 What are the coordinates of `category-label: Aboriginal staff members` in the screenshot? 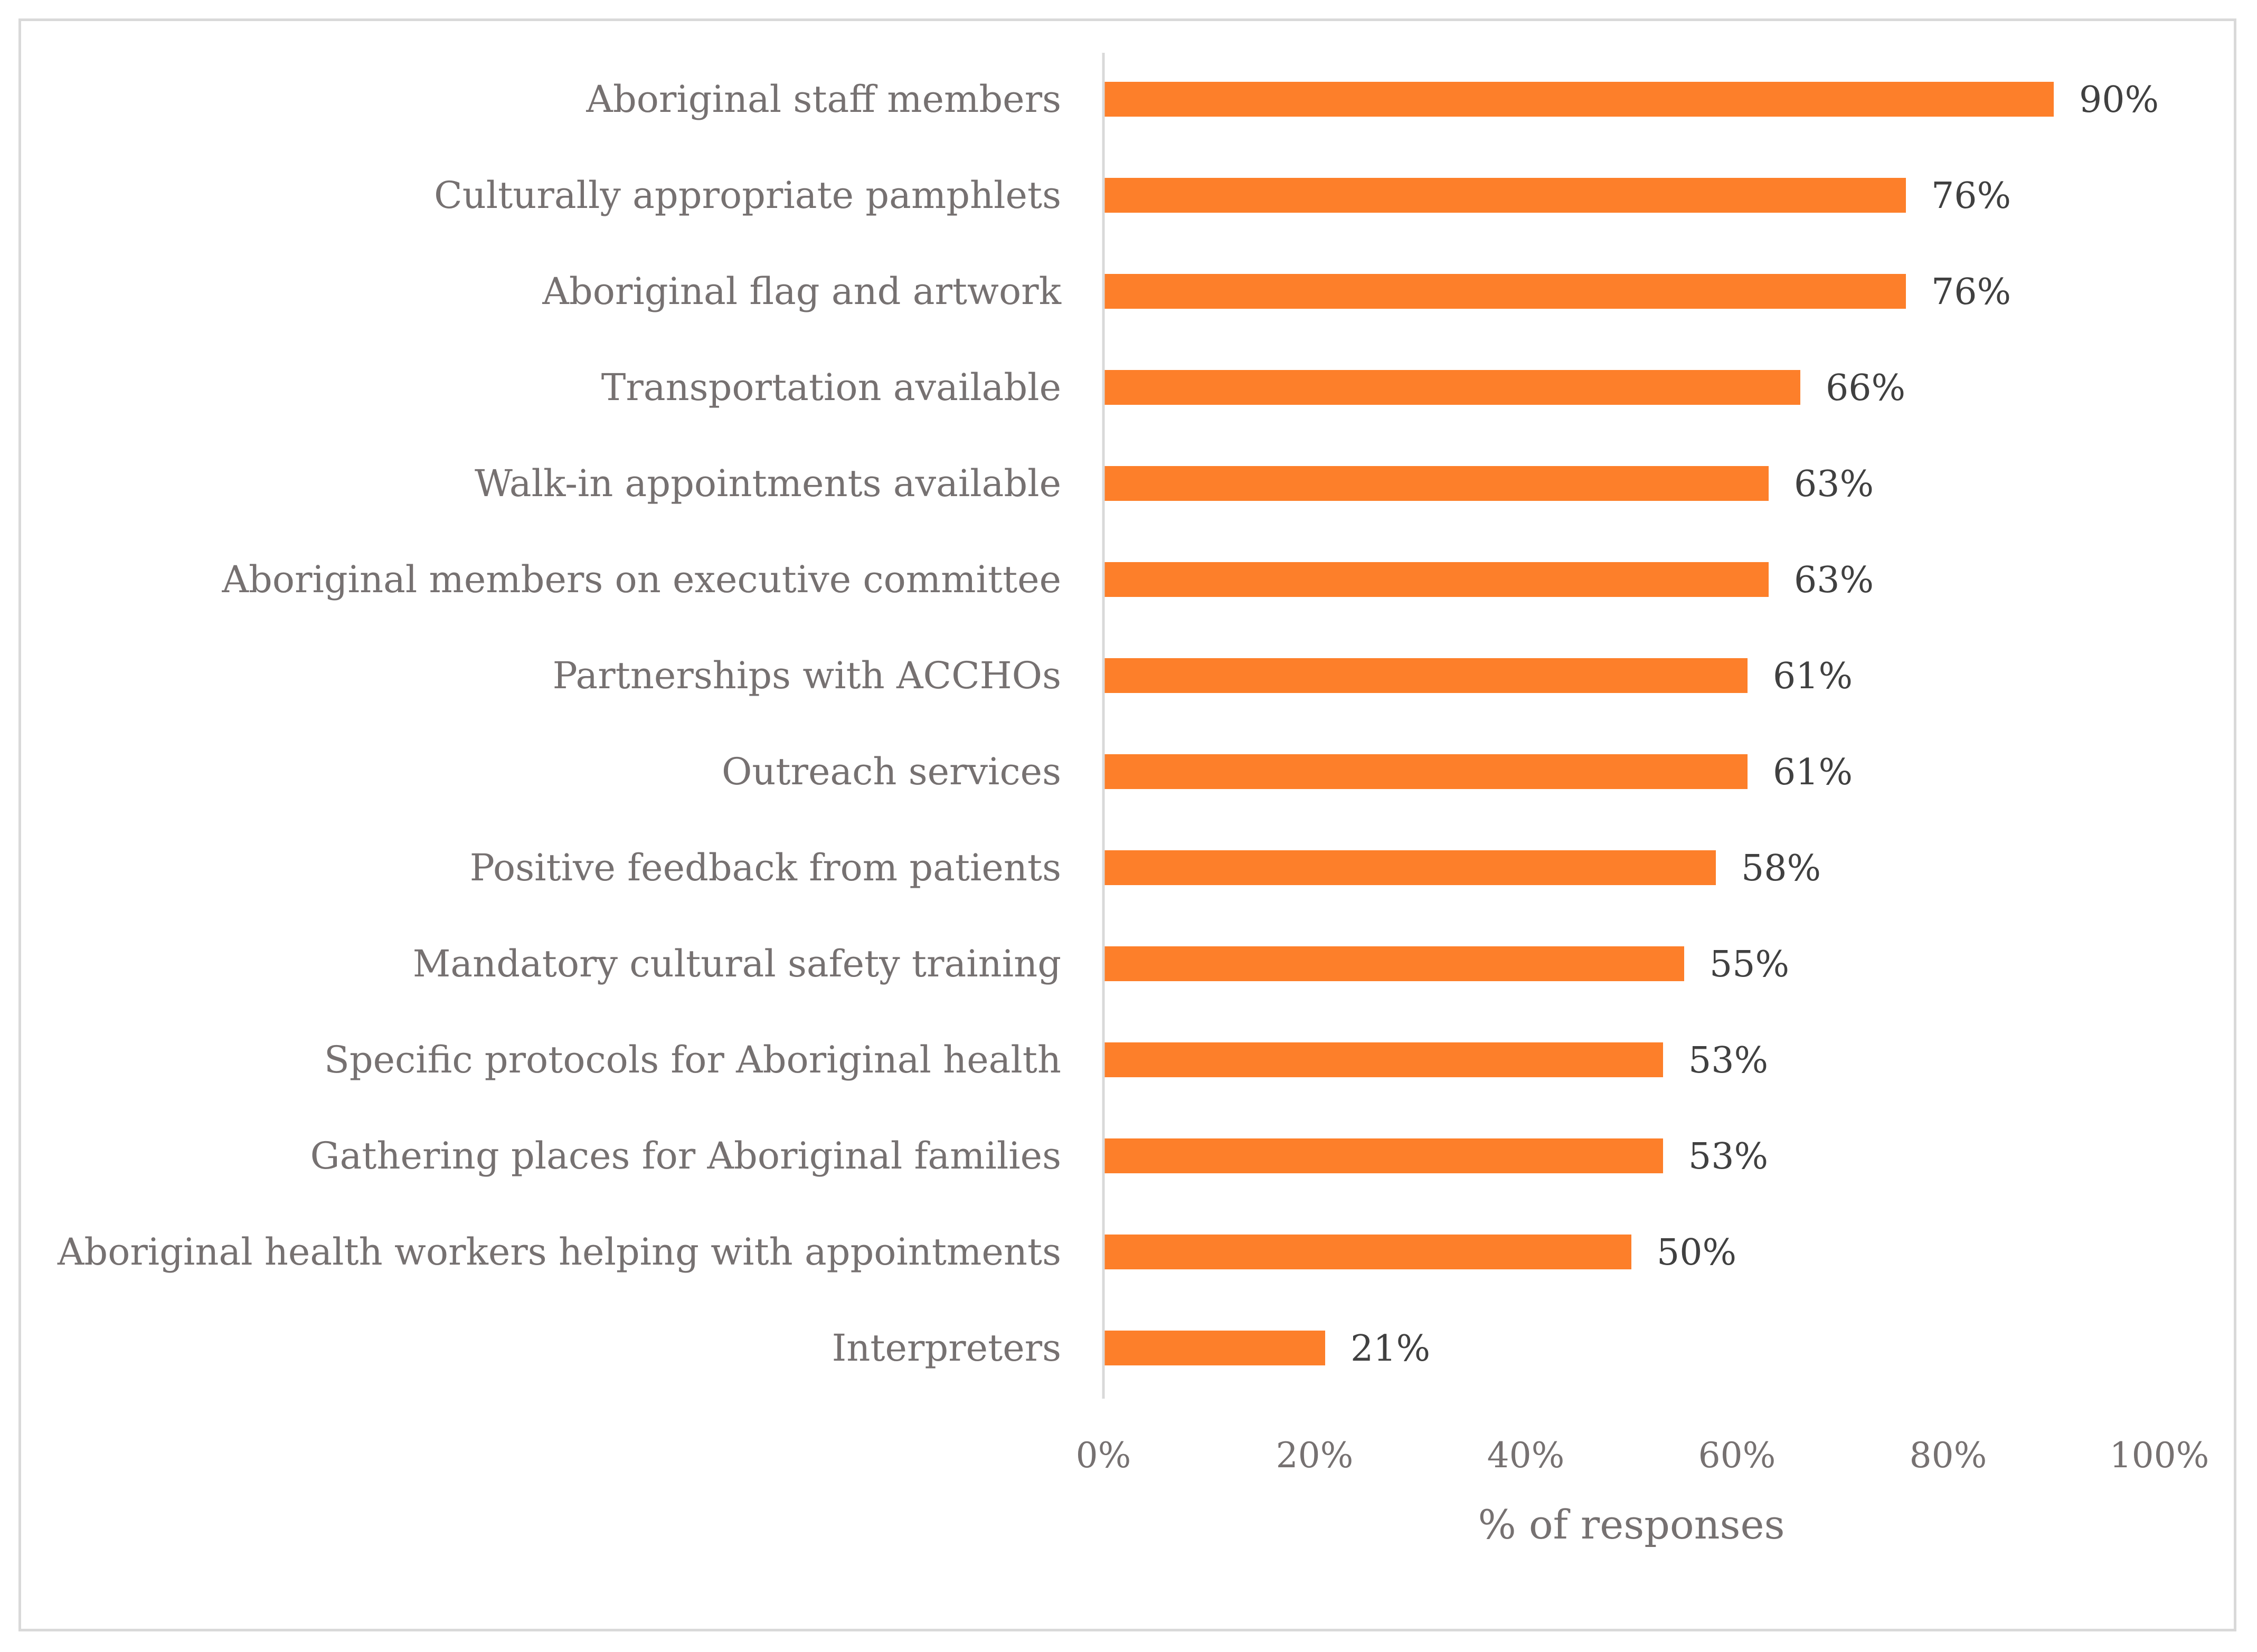 It's located at (823, 99).